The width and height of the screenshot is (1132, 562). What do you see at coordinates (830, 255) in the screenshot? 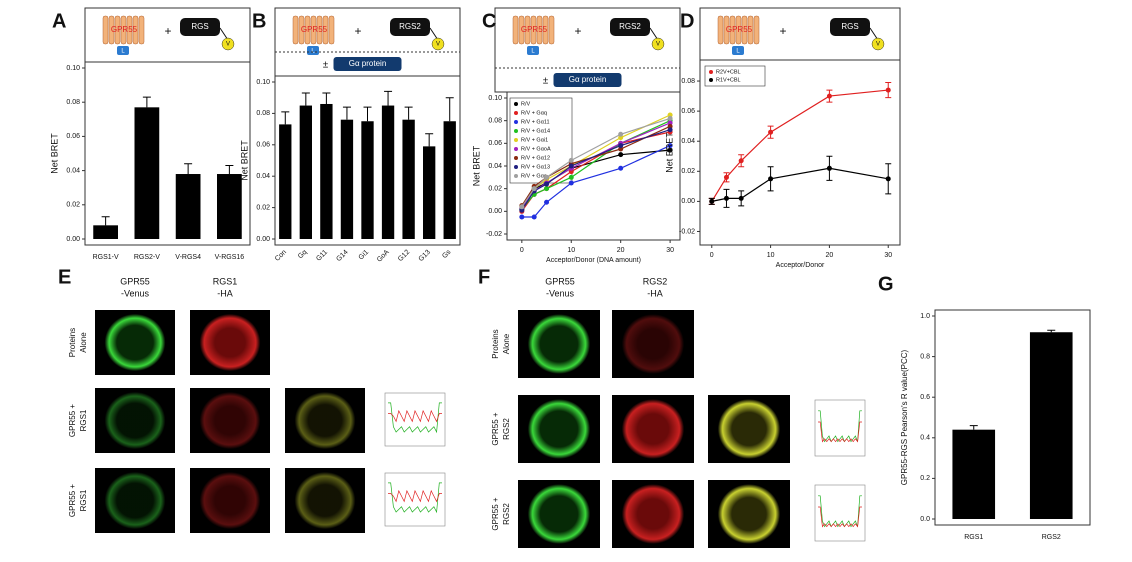
I see `x-tick-label: 20` at bounding box center [830, 255].